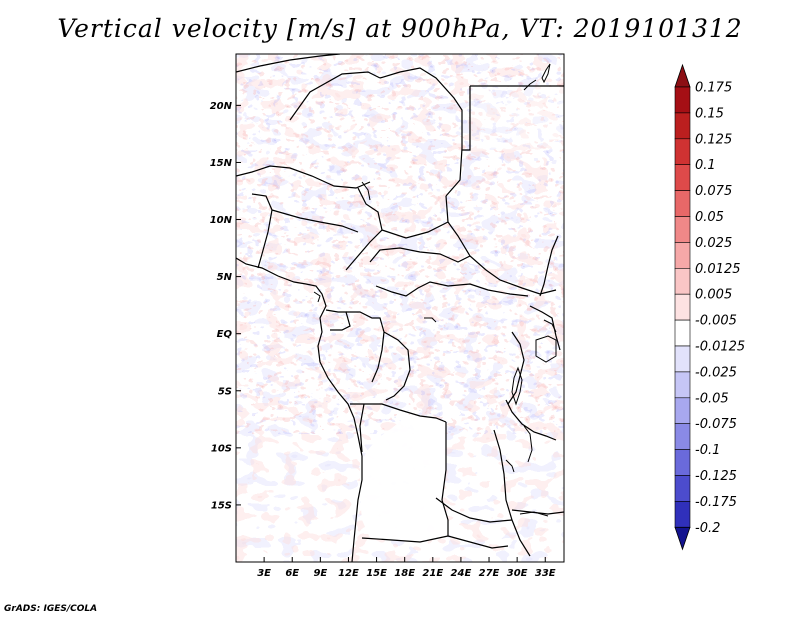  Describe the element at coordinates (221, 448) in the screenshot. I see `y-tick-label: 10S` at that location.